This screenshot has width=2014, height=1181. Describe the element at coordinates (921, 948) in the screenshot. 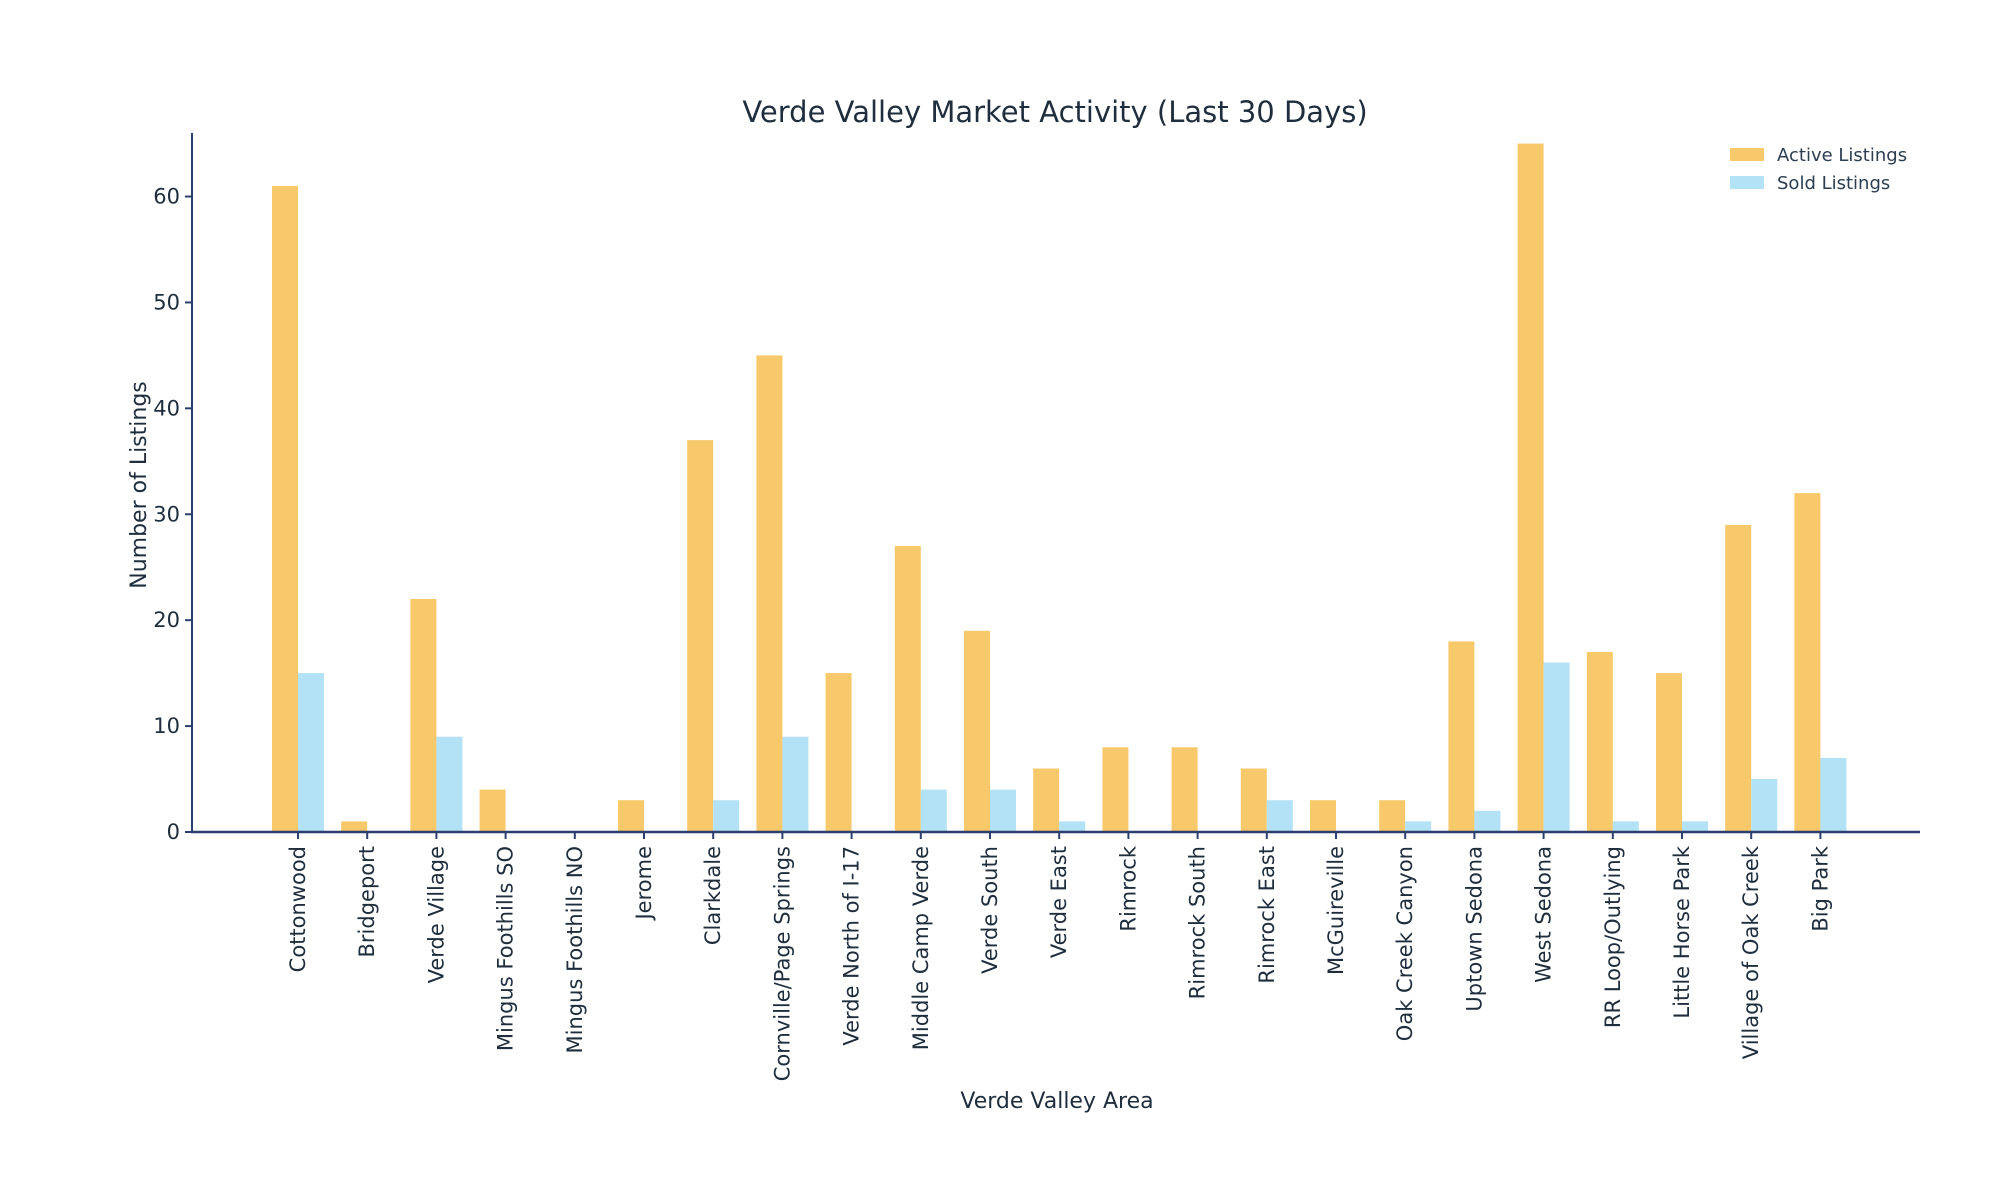

I see `x-tick-label: Middle Camp Verde` at that location.